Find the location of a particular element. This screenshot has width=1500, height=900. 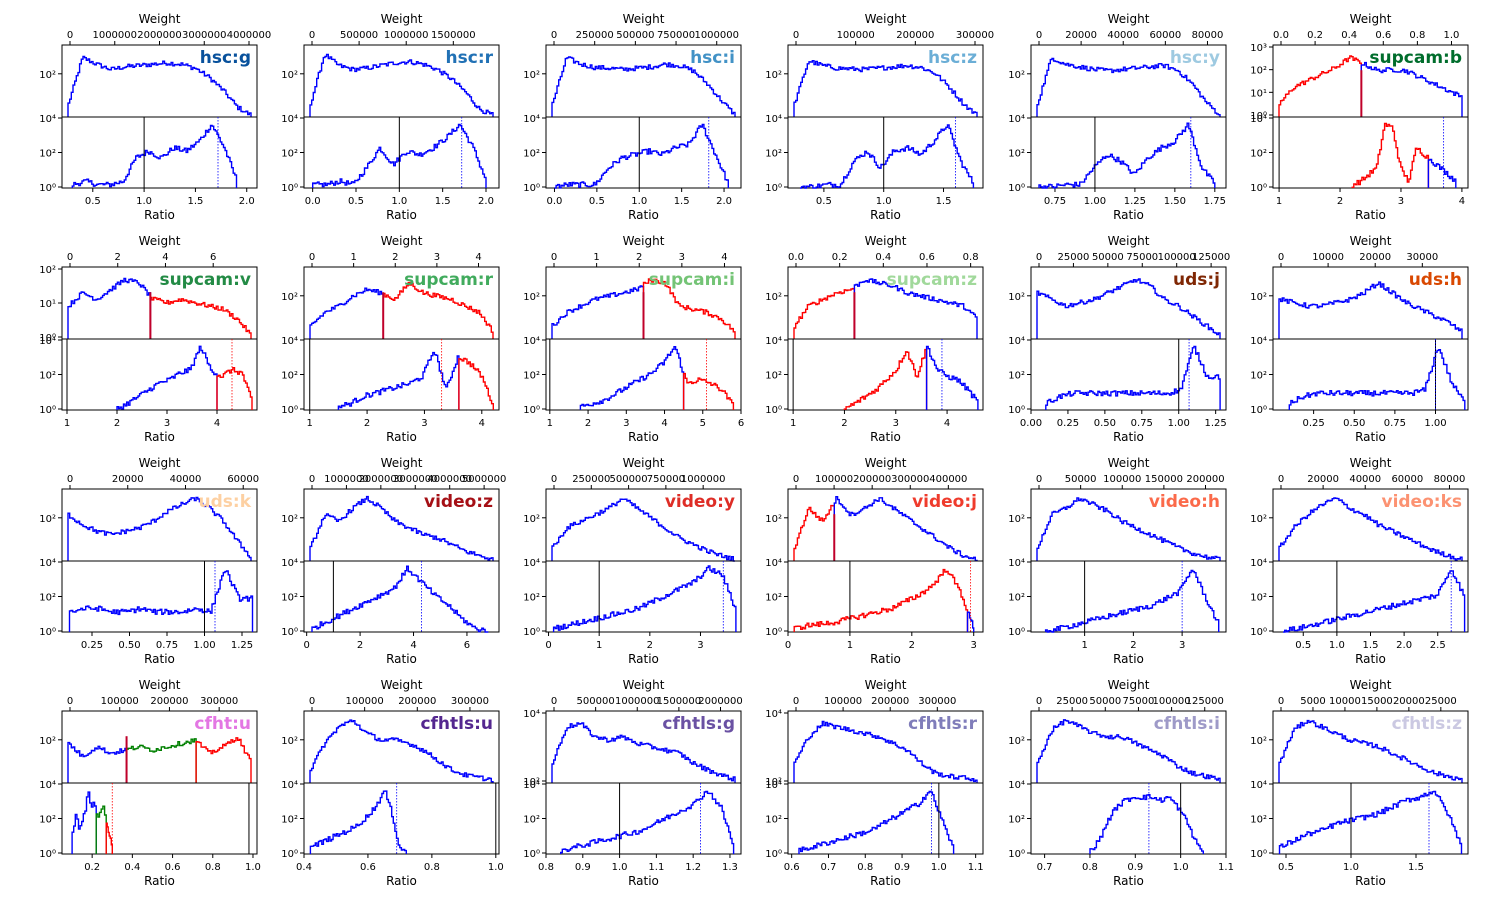

x-tick-label: 0.7 is located at coordinates (829, 867).